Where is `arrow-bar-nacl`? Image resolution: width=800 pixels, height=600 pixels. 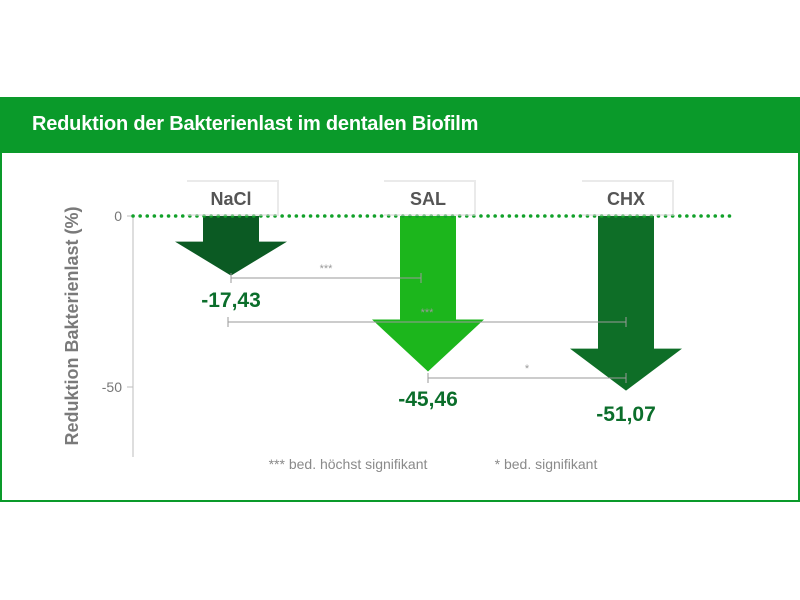 arrow-bar-nacl is located at coordinates (231, 246).